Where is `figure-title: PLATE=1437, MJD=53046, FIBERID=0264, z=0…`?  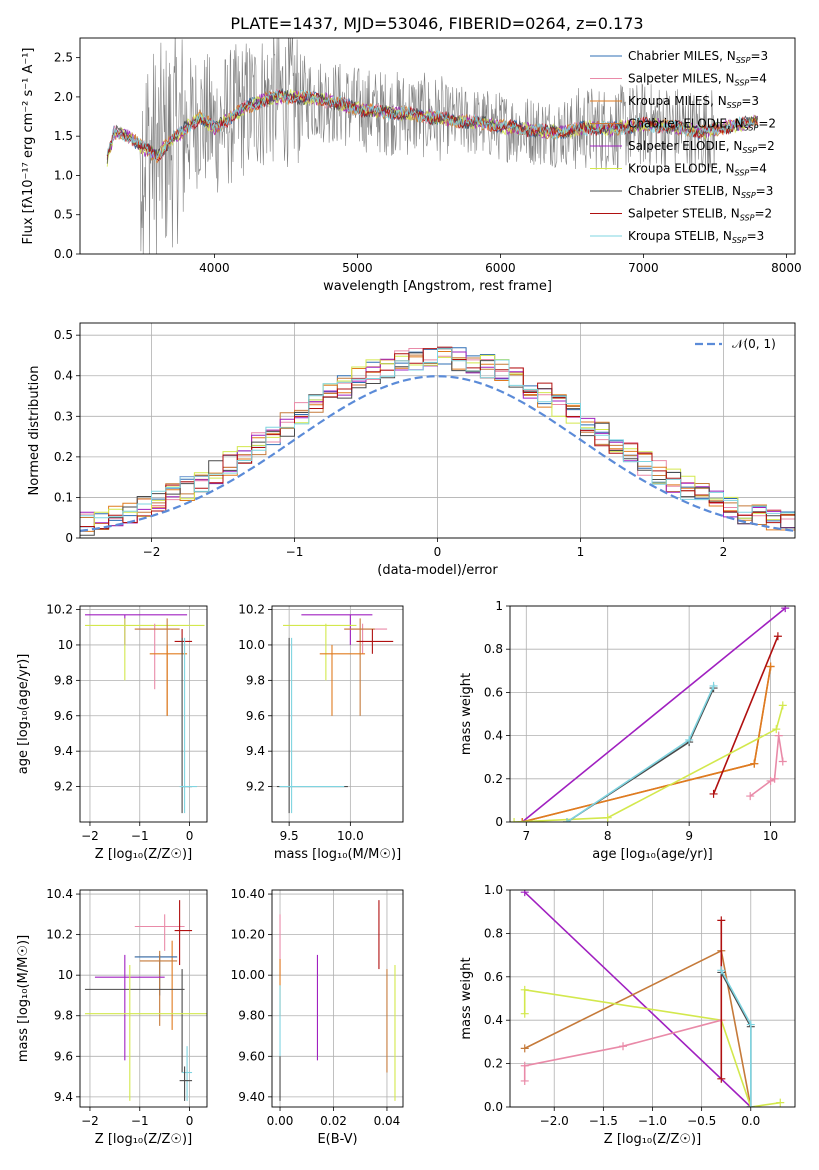
figure-title: PLATE=1437, MJD=53046, FIBERID=0264, z=0… is located at coordinates (436, 23).